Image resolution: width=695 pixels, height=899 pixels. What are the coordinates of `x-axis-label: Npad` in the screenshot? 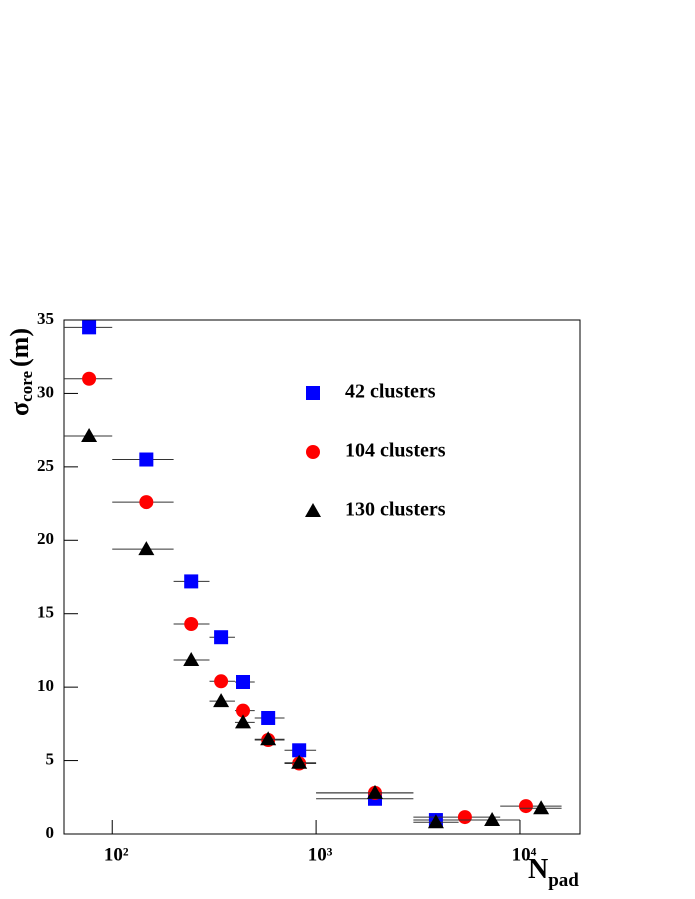 It's located at (553, 872).